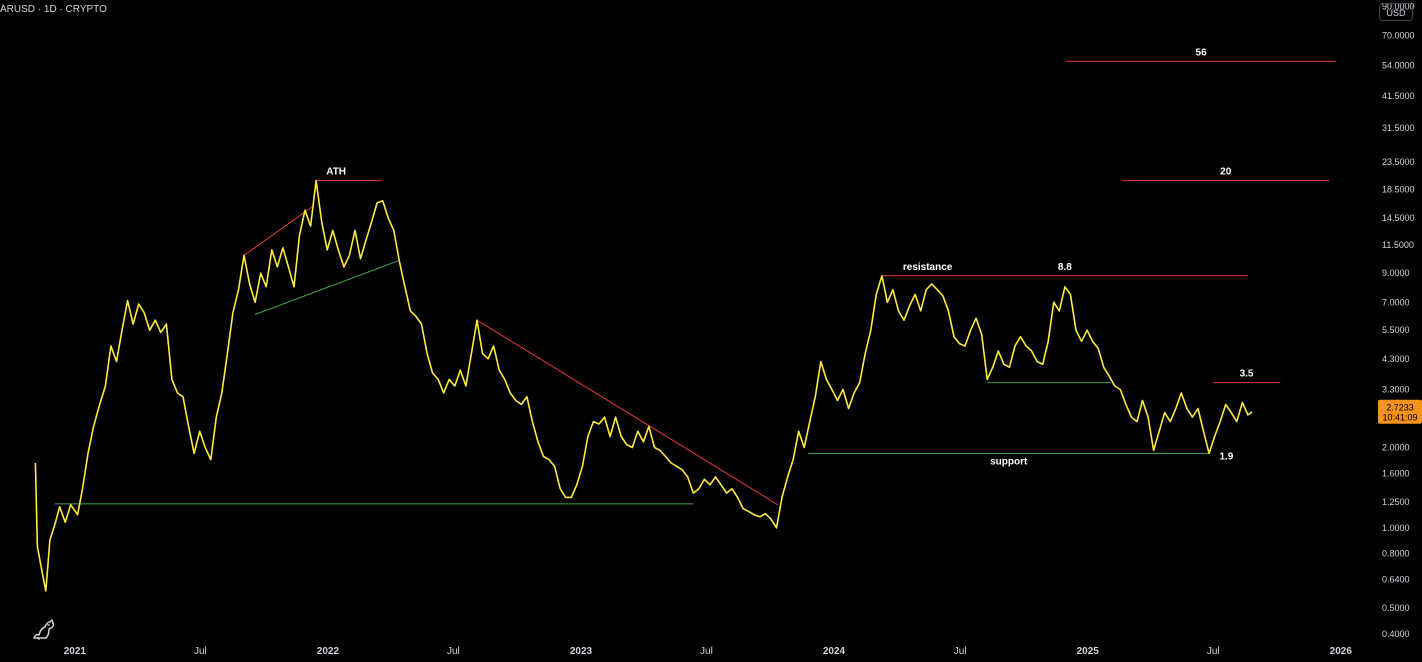 The width and height of the screenshot is (1422, 662). Describe the element at coordinates (1396, 330) in the screenshot. I see `y-tick-label: 5.5000` at that location.